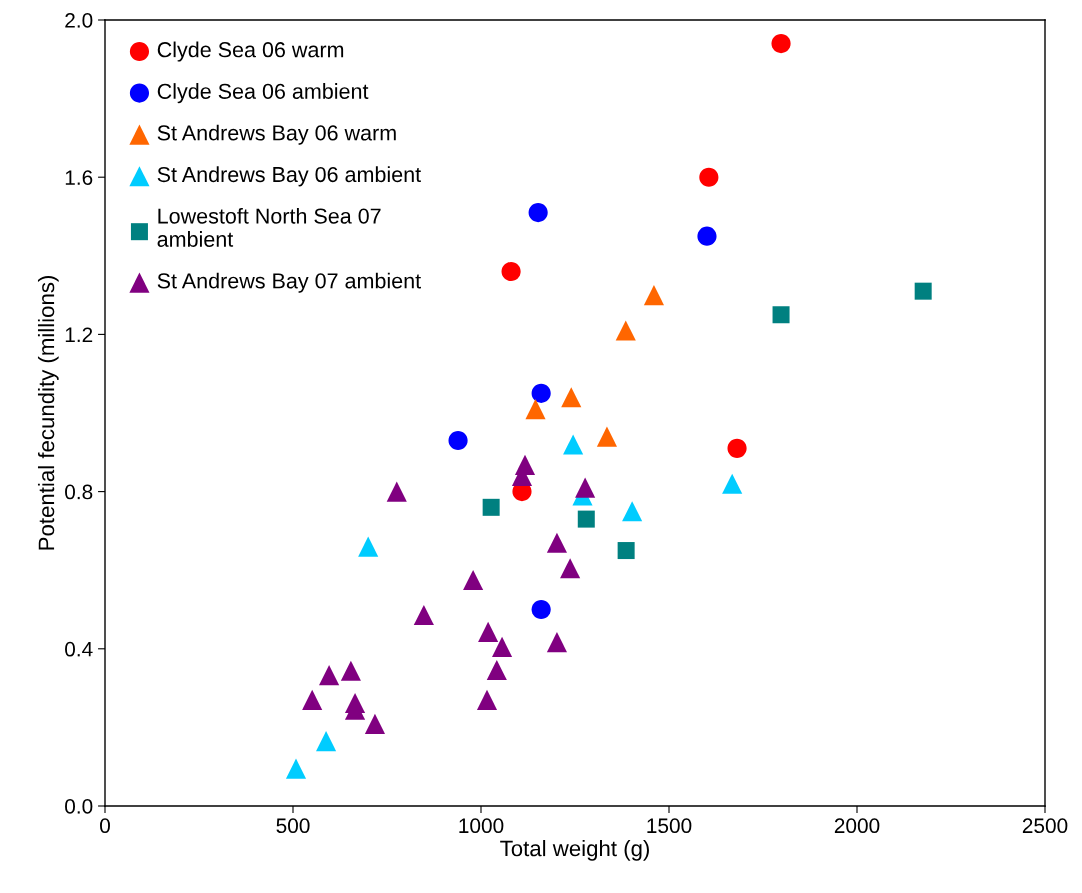 The width and height of the screenshot is (1082, 893). I want to click on legend-label: St Andrews Bay 07 ambient, so click(289, 282).